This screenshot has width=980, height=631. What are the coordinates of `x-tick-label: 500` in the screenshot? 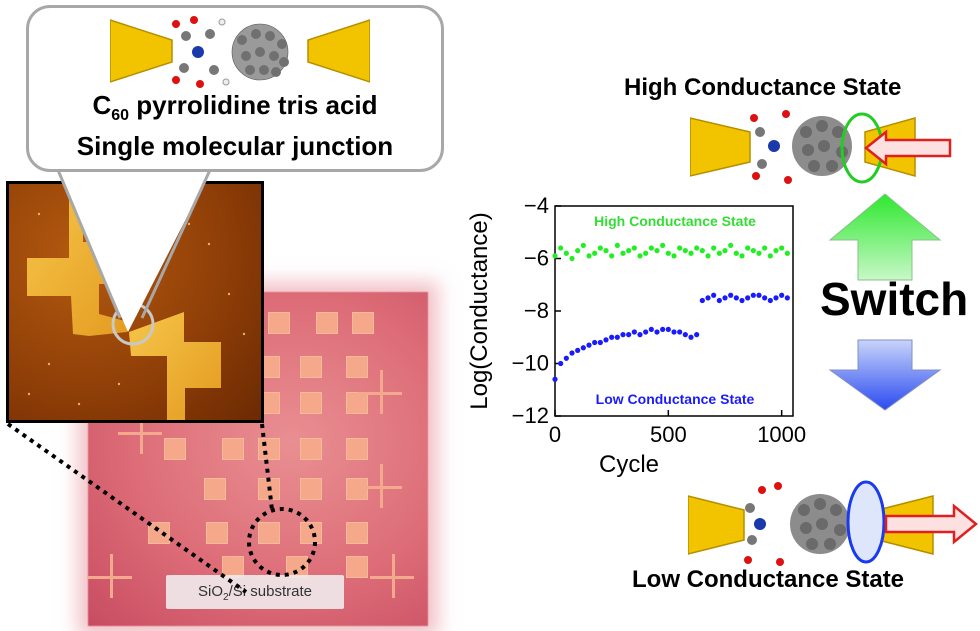 It's located at (668, 434).